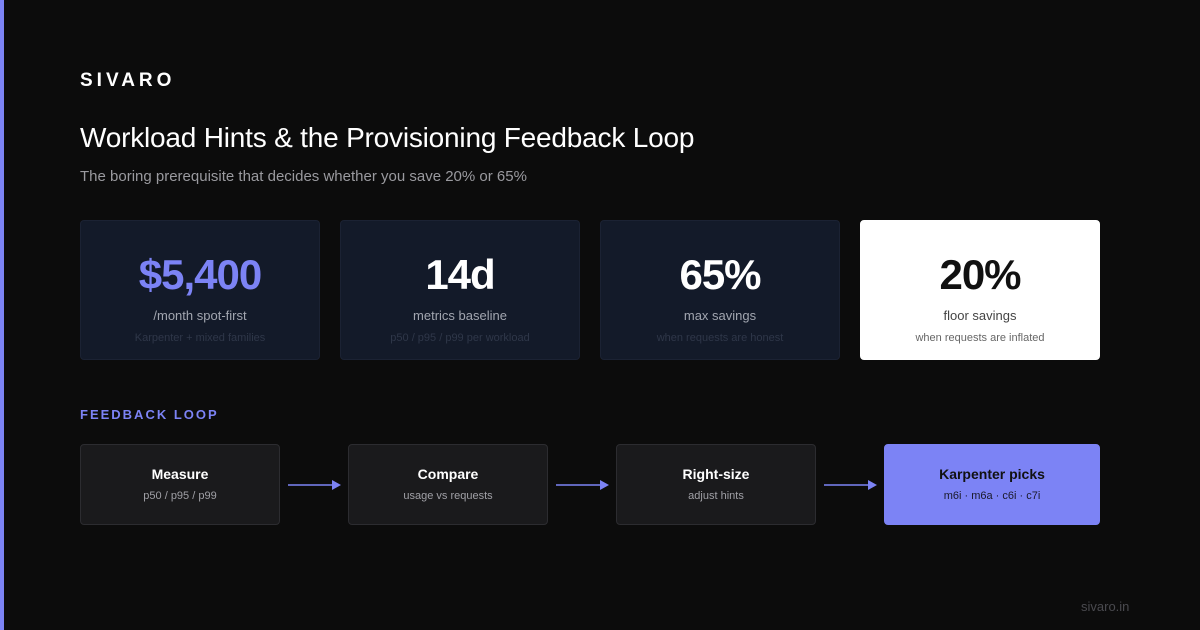 Image resolution: width=1200 pixels, height=630 pixels. I want to click on step-title: Compare, so click(448, 474).